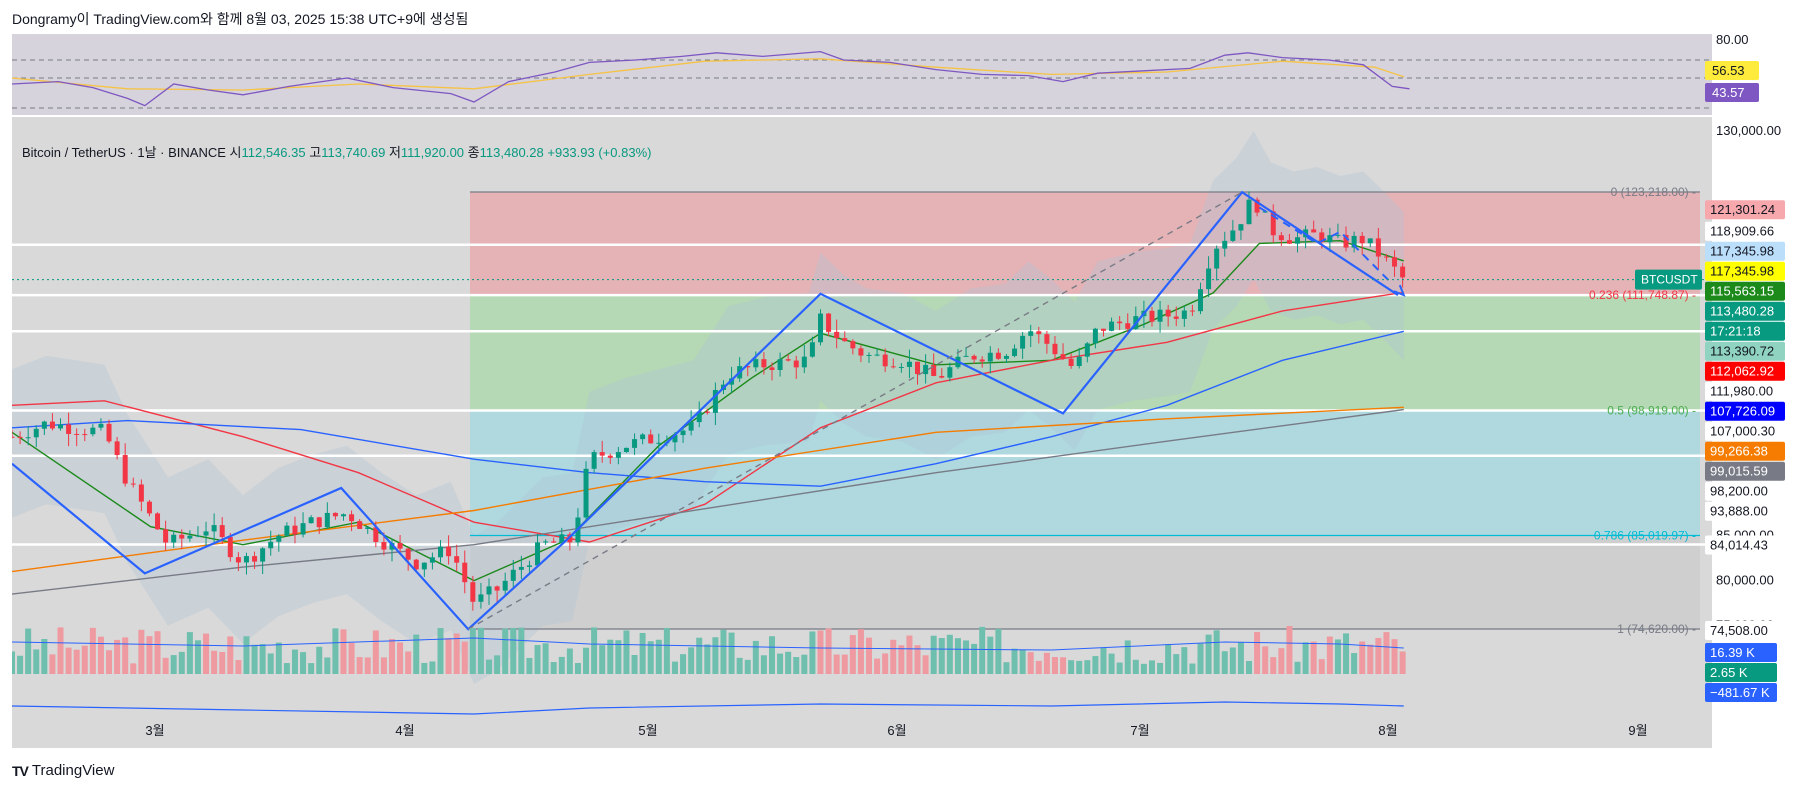 The width and height of the screenshot is (1814, 793). Describe the element at coordinates (1742, 351) in the screenshot. I see `price-label-text: 113,390.72` at that location.